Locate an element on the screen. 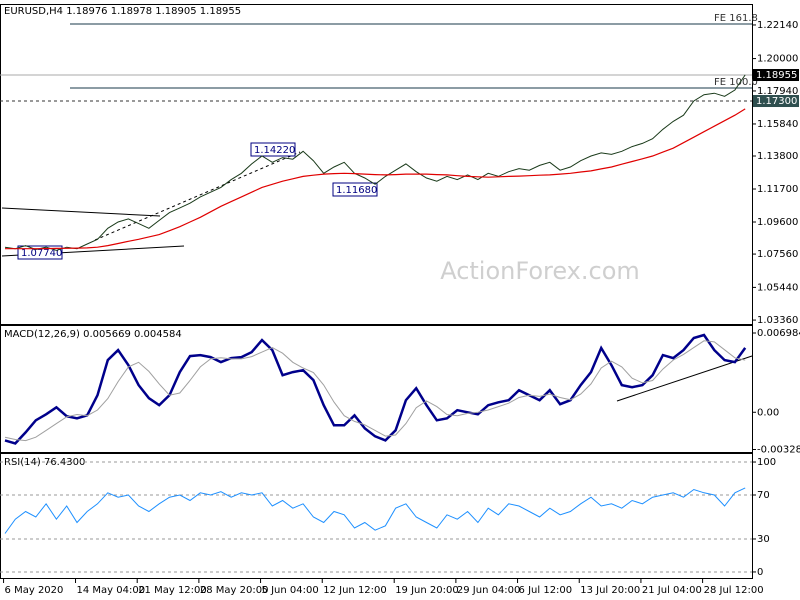 The image size is (800, 600). macd-title: MACD(12,26,9) 0.005669 0.004584 is located at coordinates (93, 334).